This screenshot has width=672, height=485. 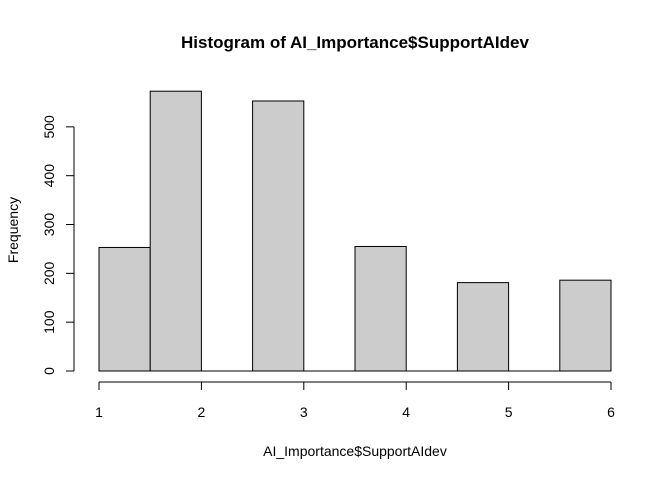 I want to click on y-tick-label: 500, so click(x=49, y=127).